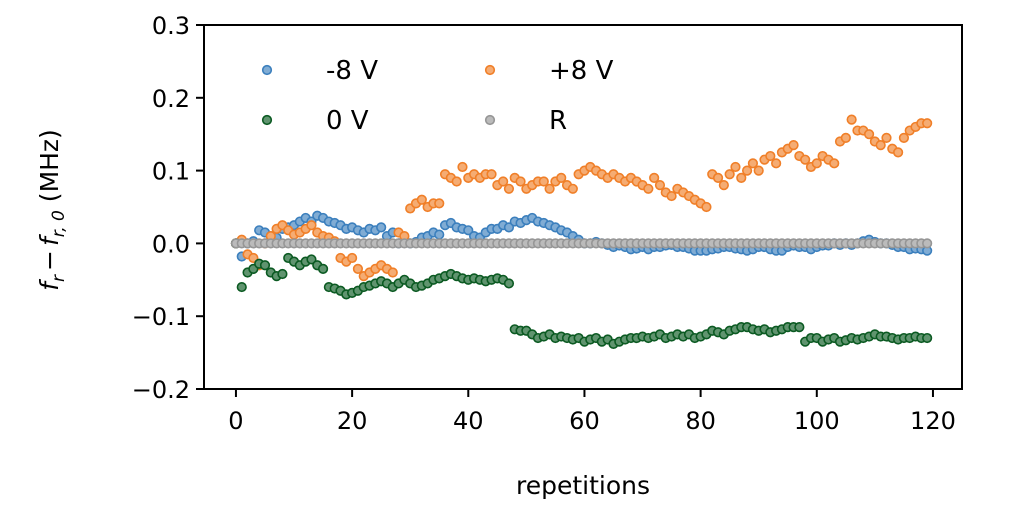 This screenshot has height=506, width=1012. I want to click on x-tick-label: 0, so click(235, 421).